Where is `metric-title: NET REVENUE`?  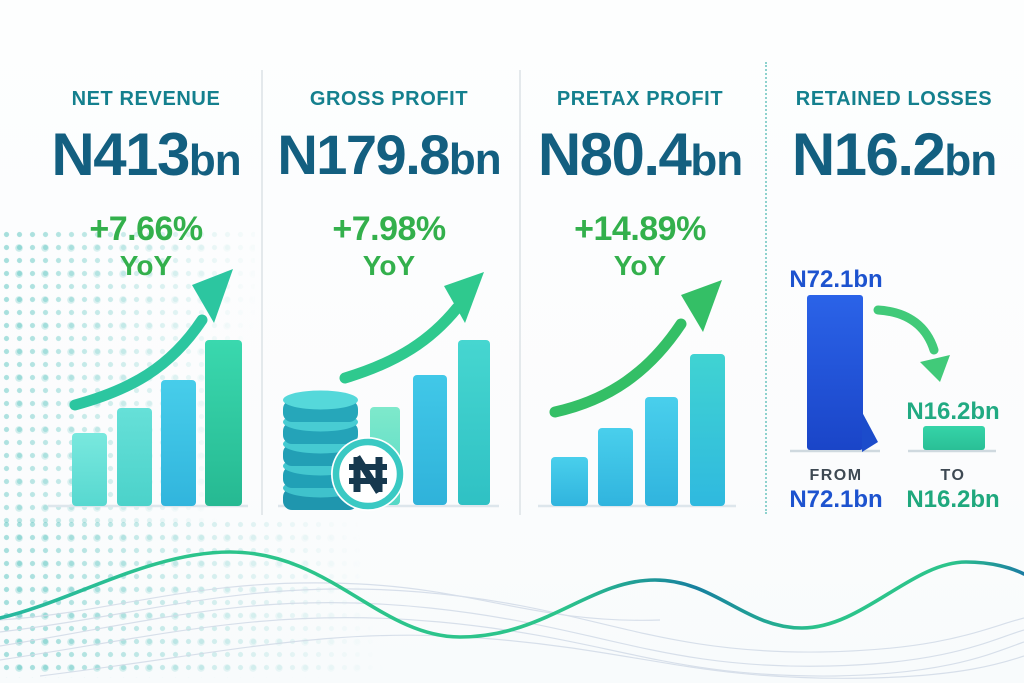 metric-title: NET REVENUE is located at coordinates (146, 99).